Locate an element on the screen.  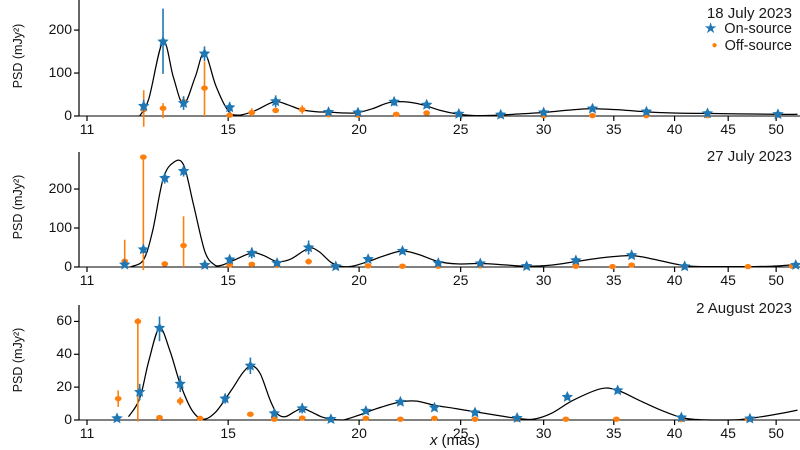
y-tick-label: 200 is located at coordinates (60, 188).